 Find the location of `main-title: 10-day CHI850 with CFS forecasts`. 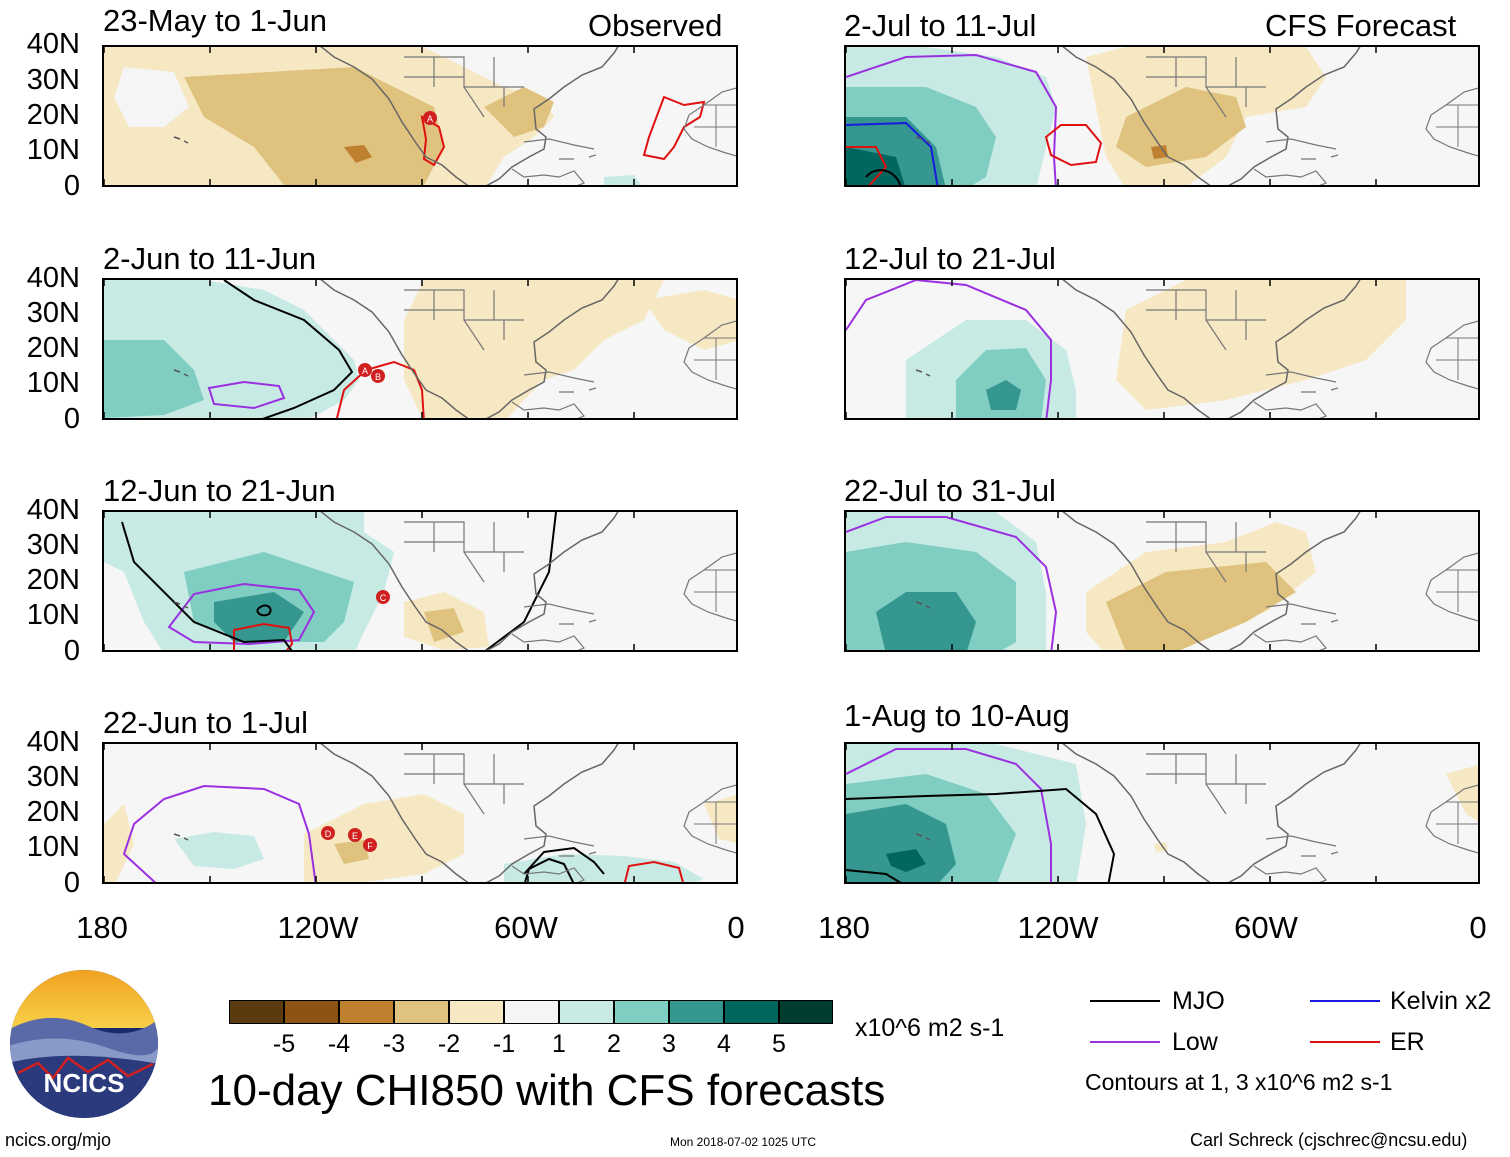

main-title: 10-day CHI850 with CFS forecasts is located at coordinates (547, 1090).